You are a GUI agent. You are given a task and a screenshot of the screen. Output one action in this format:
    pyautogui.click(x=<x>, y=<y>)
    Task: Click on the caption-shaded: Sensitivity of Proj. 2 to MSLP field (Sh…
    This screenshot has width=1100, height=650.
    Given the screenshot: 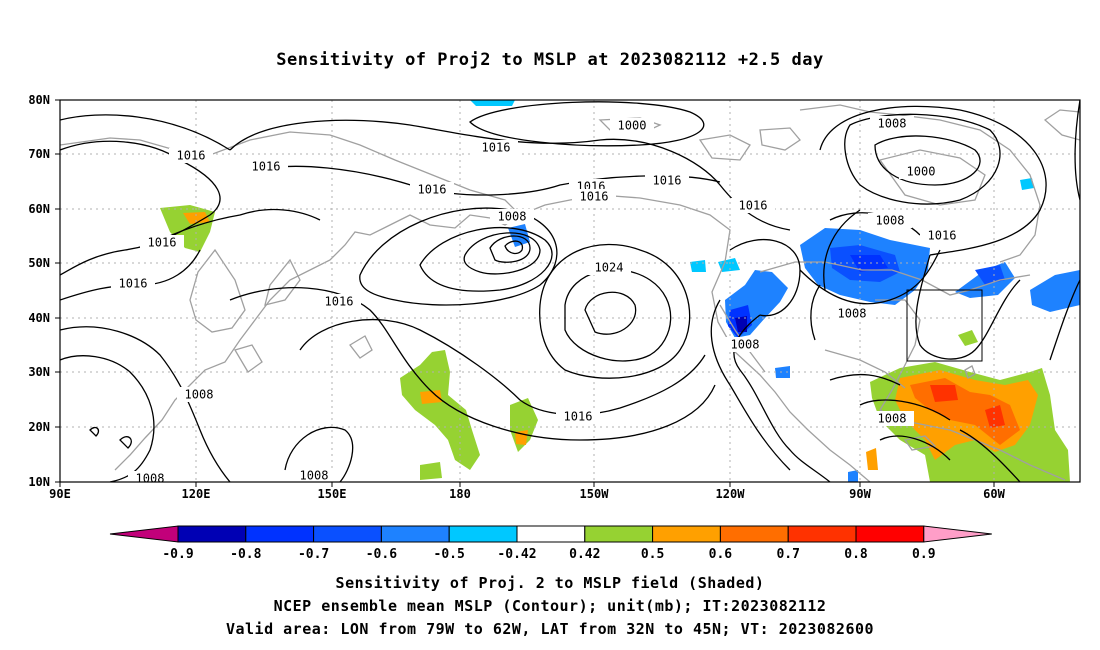 What is the action you would take?
    pyautogui.click(x=550, y=583)
    